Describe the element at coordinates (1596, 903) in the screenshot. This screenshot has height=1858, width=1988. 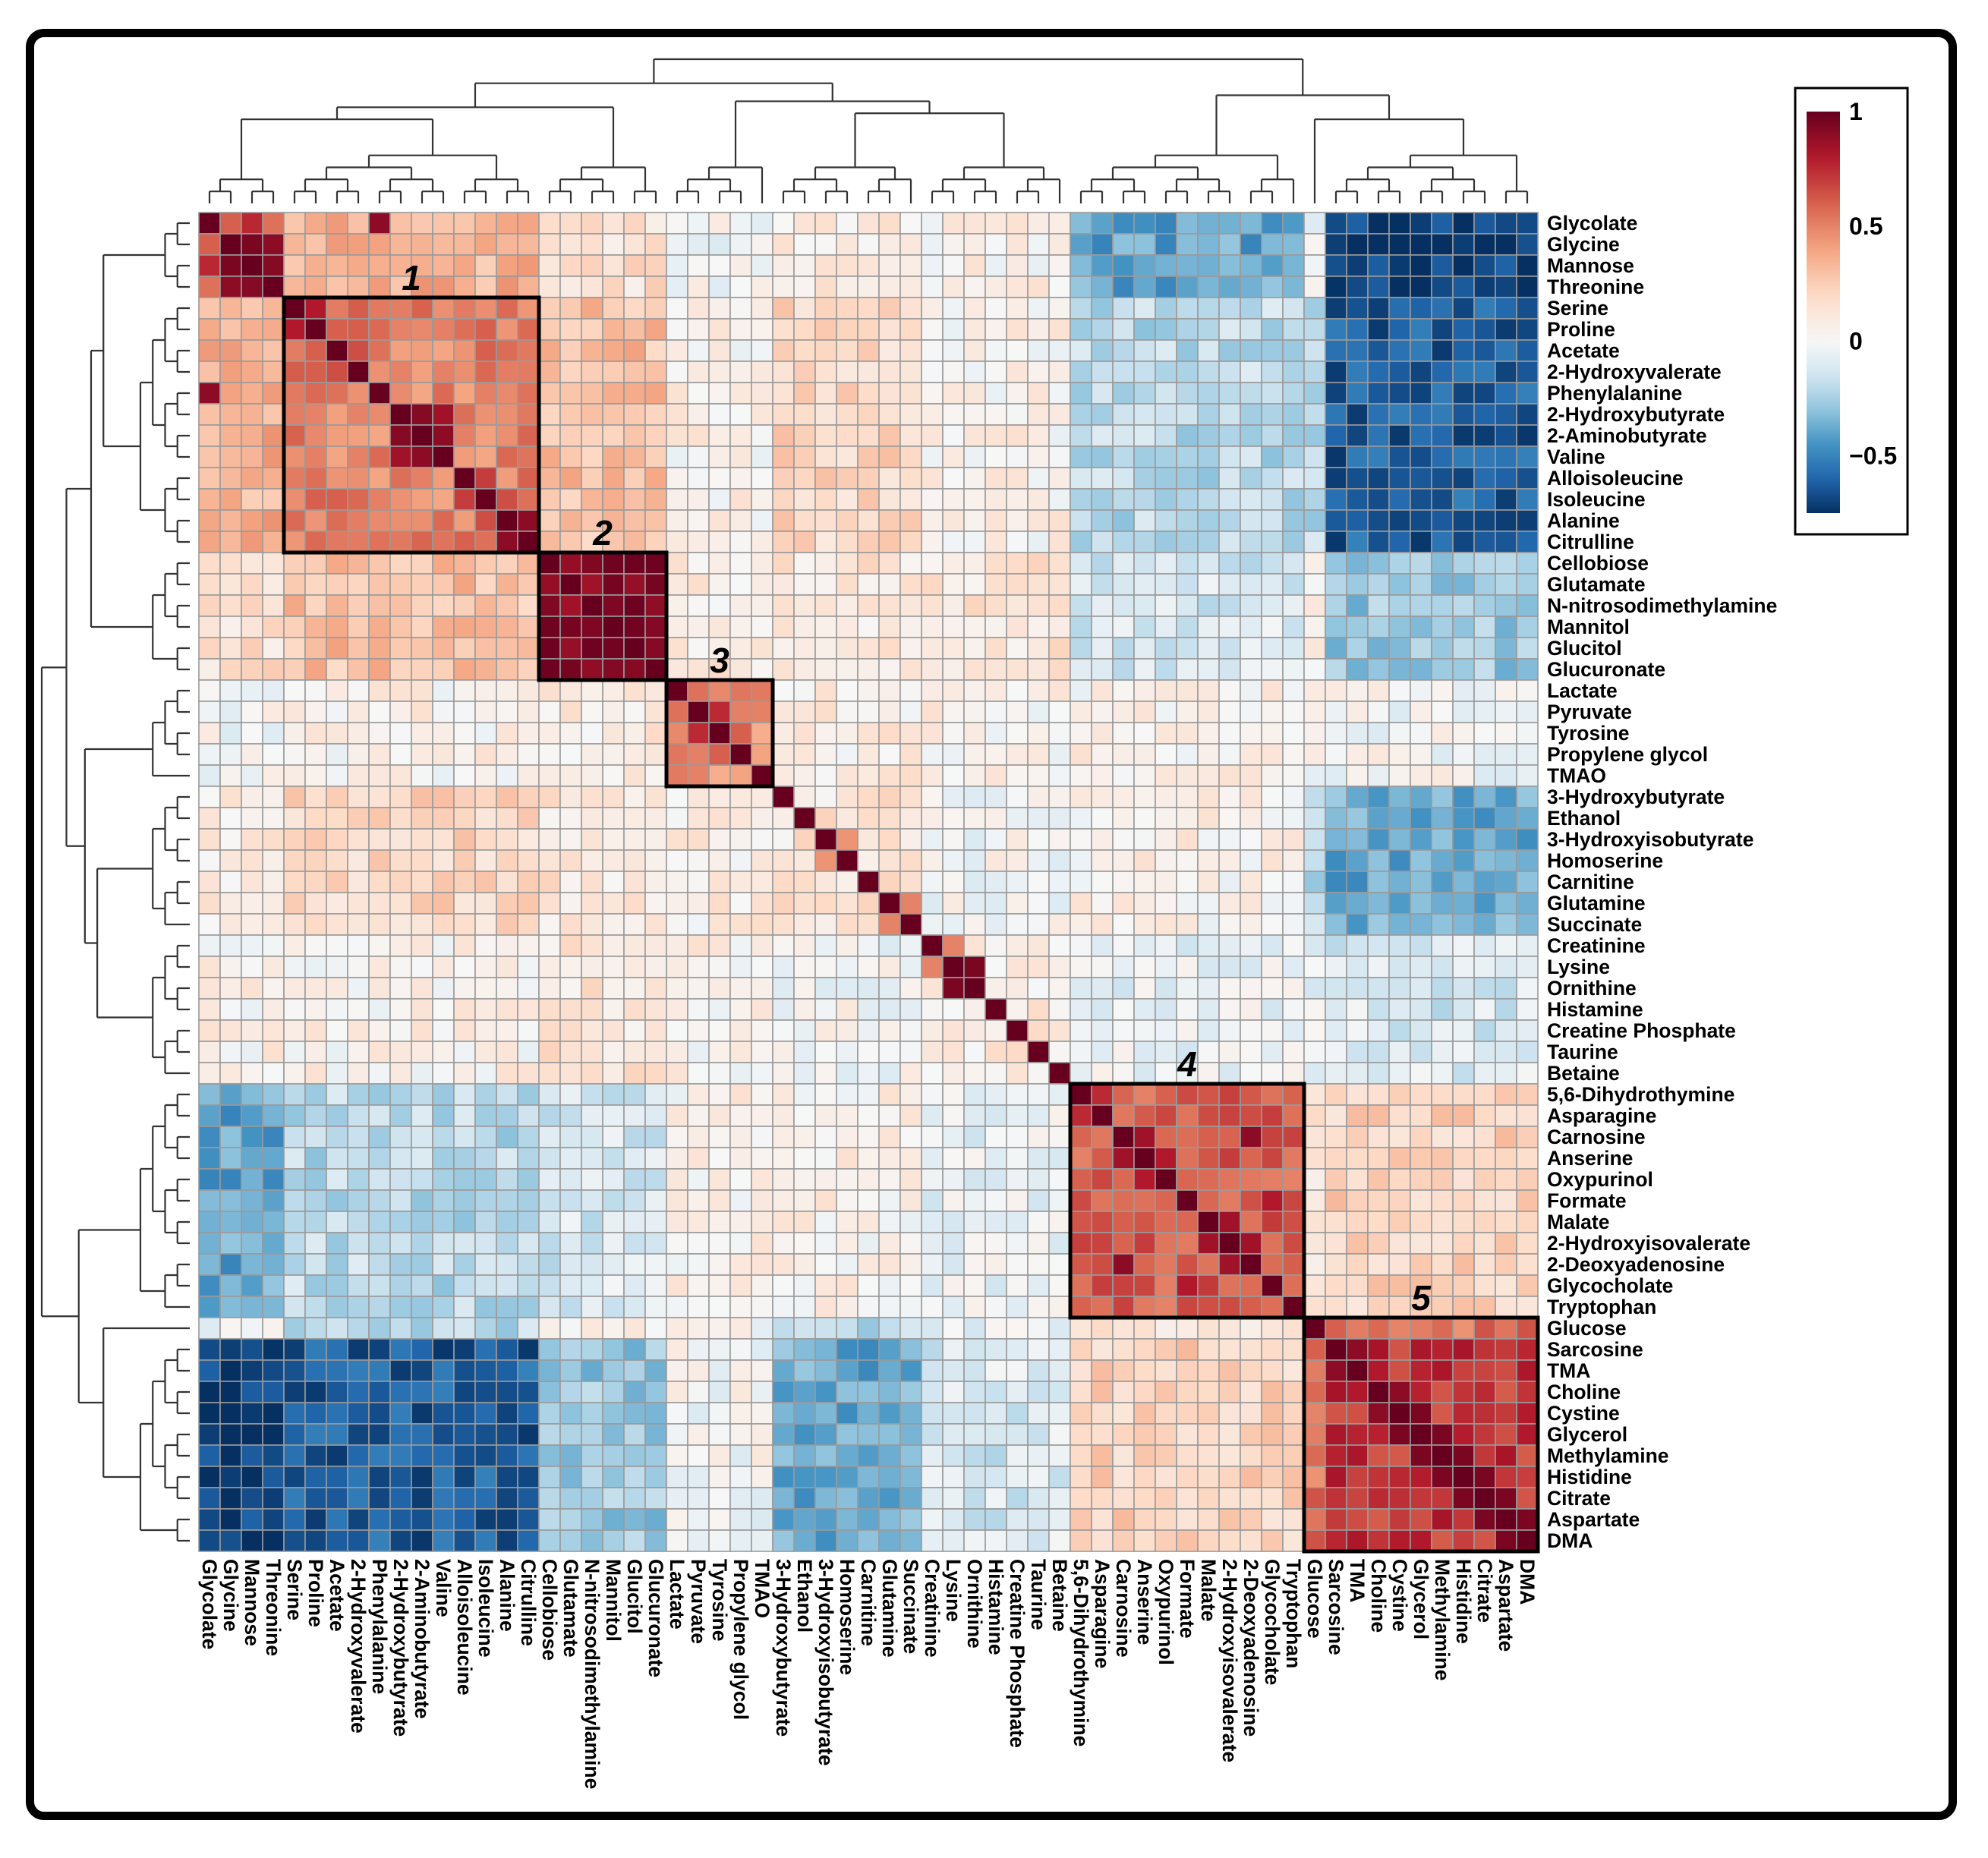
I see `row-label: Glutamine` at that location.